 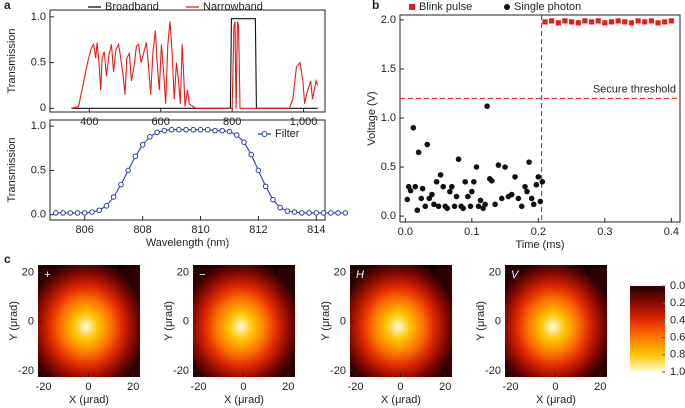 I want to click on x-tick-label: 800, so click(x=232, y=122).